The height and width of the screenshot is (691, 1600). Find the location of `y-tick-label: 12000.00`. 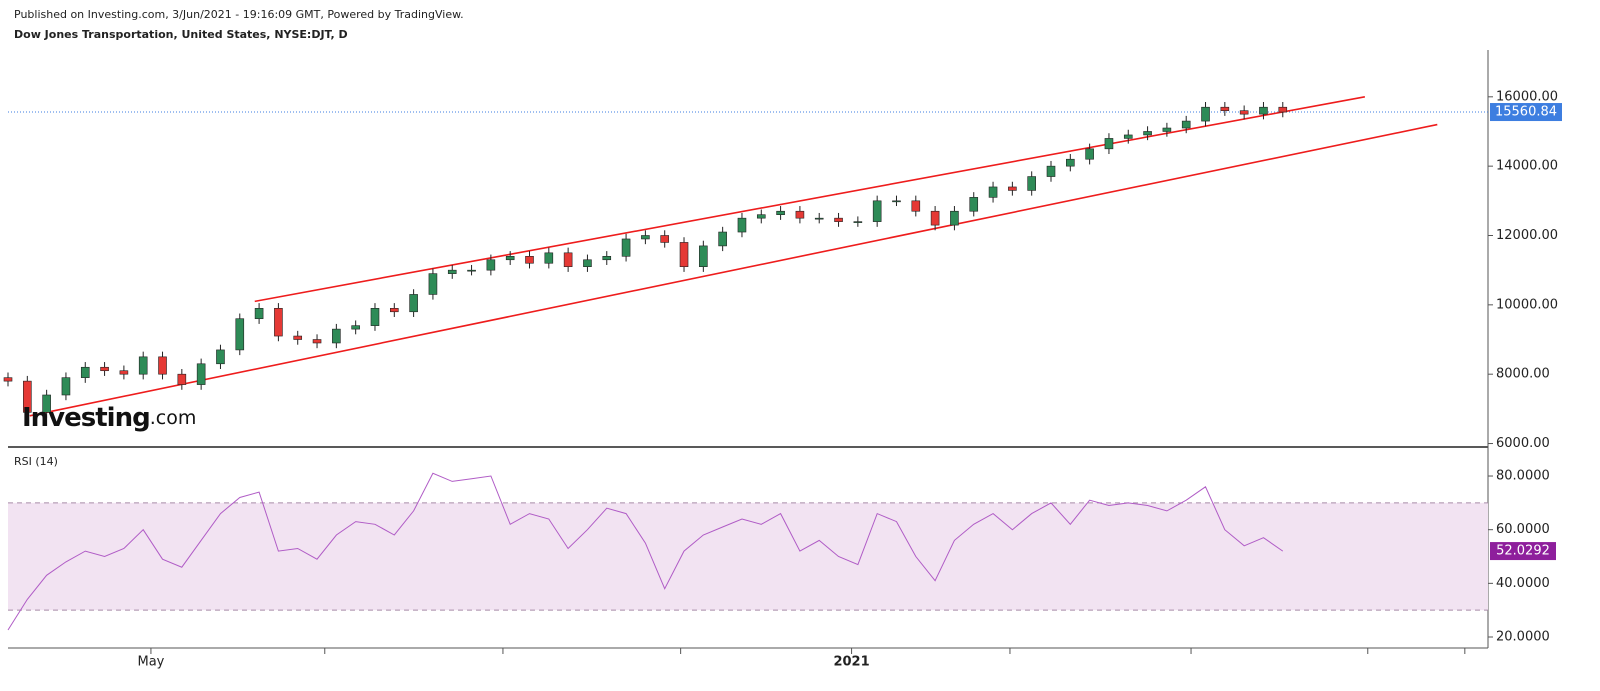

y-tick-label: 12000.00 is located at coordinates (1527, 235).